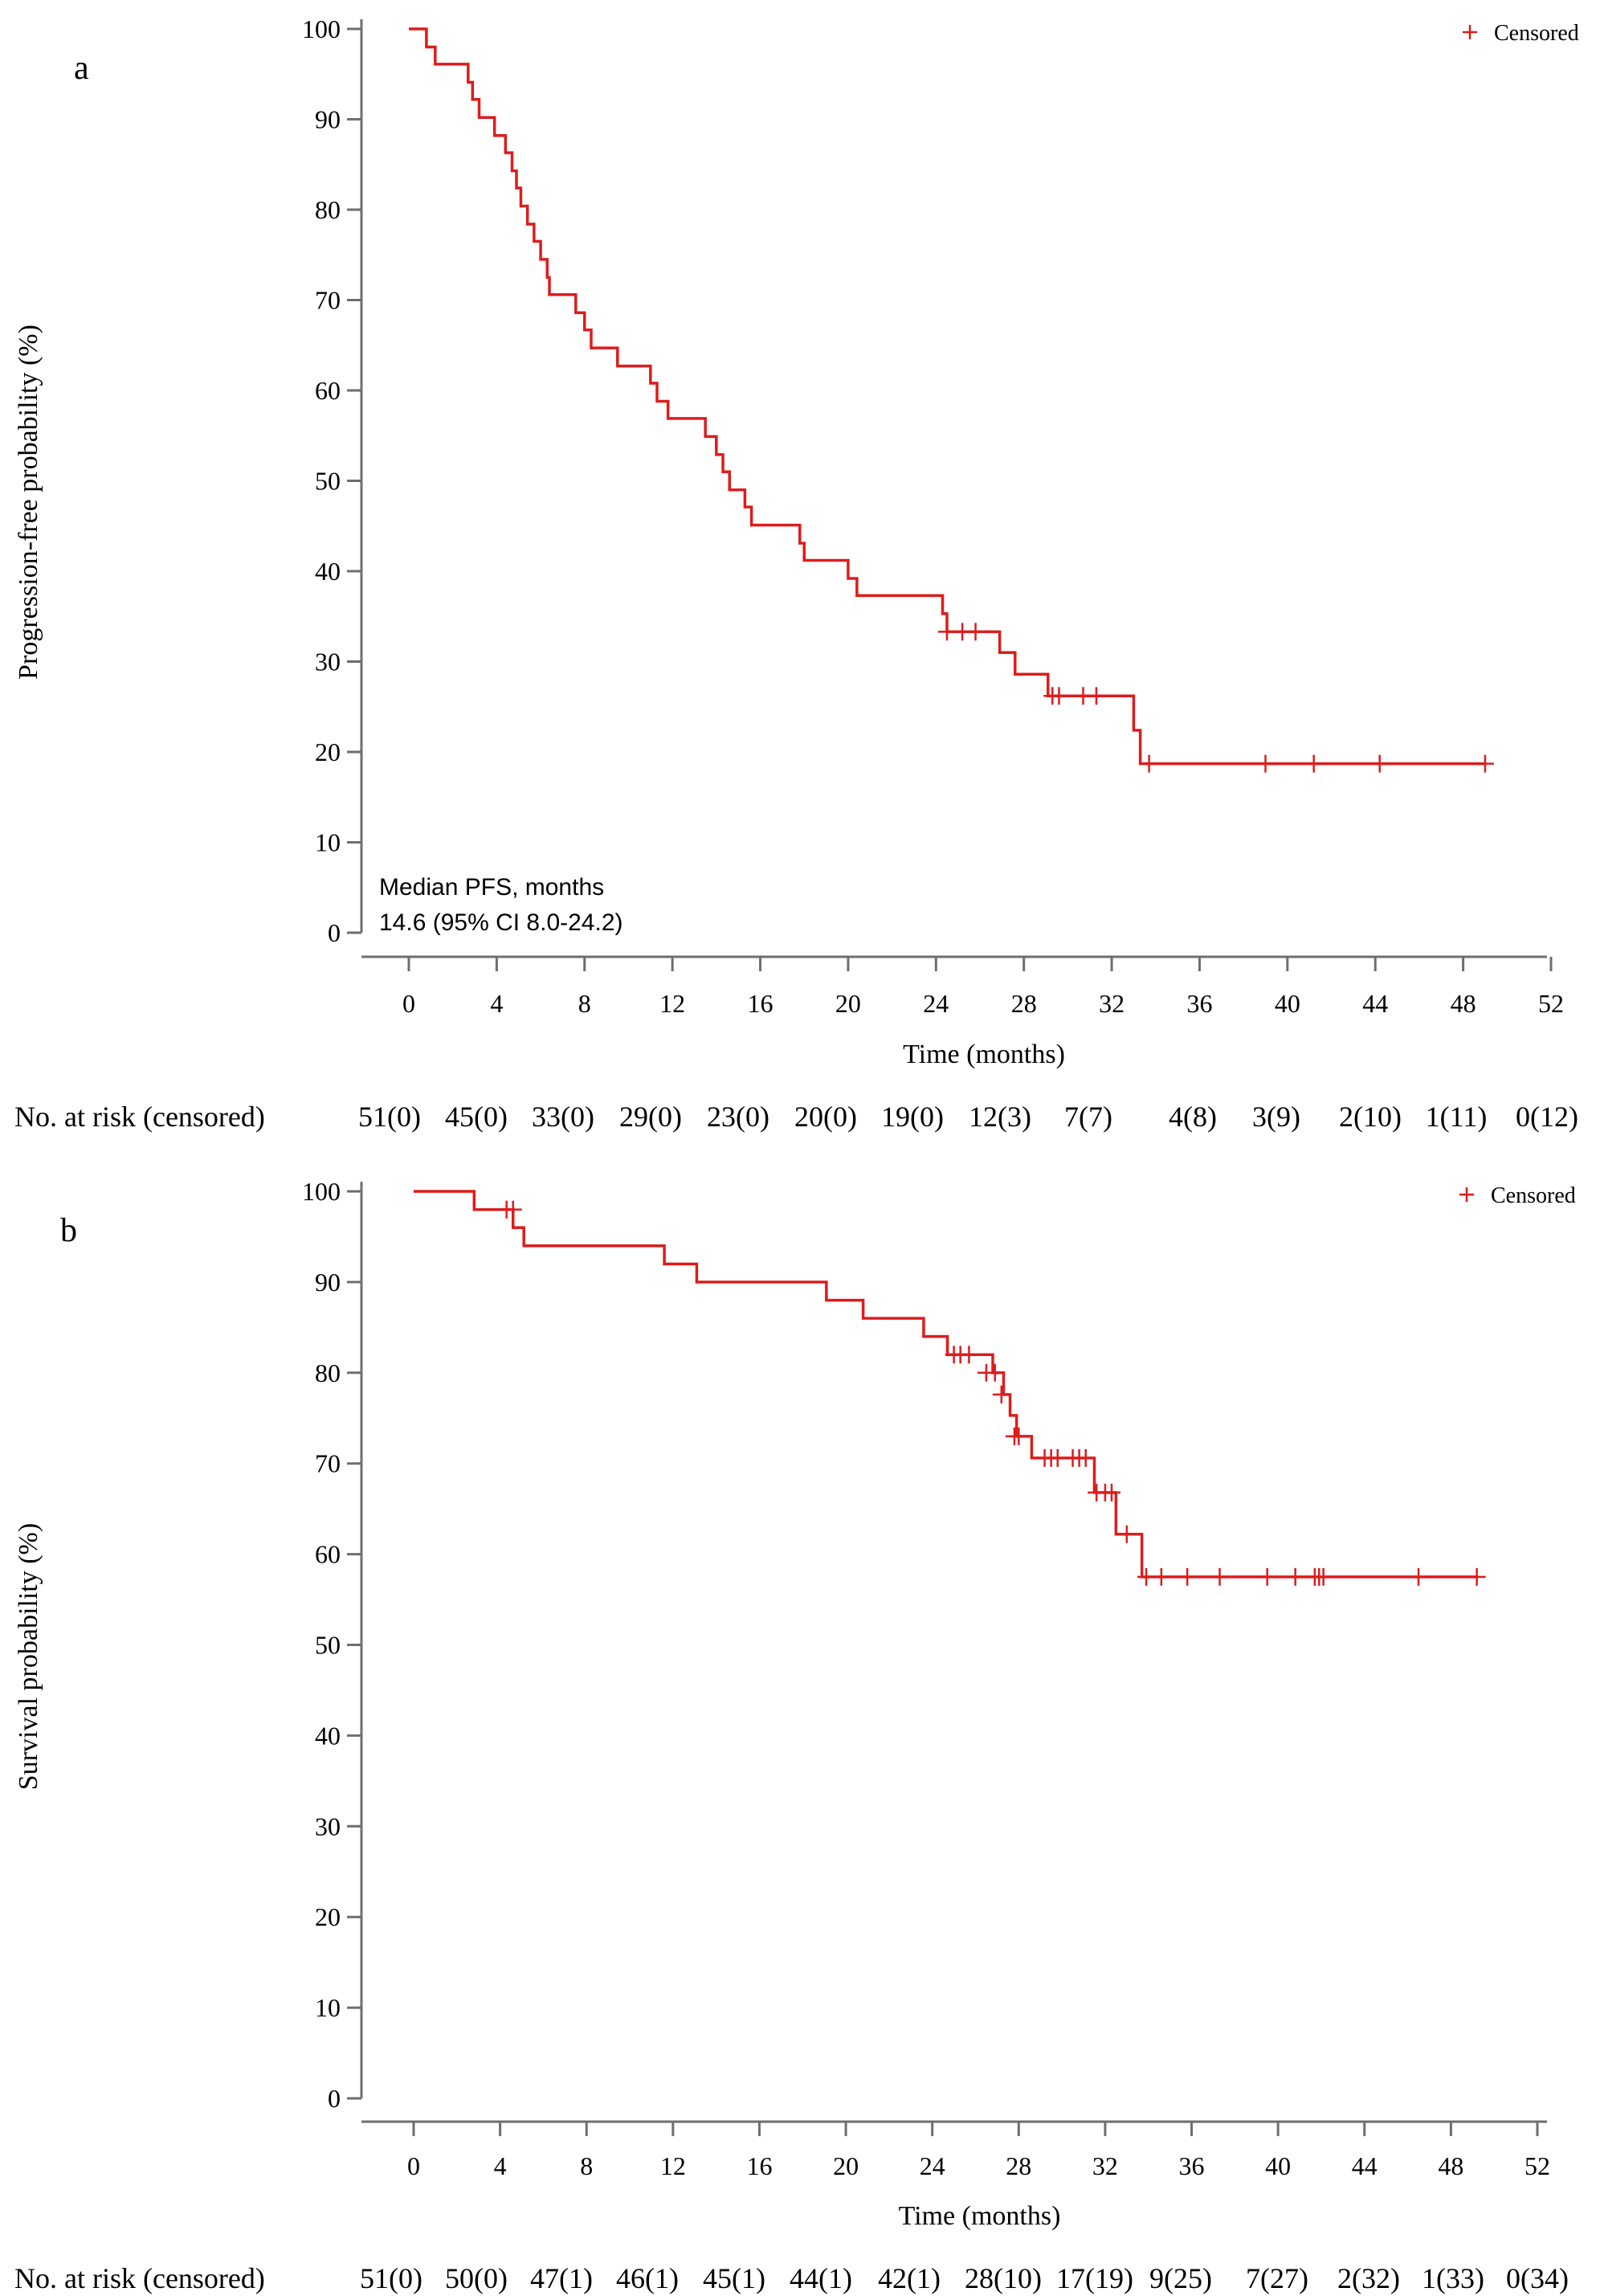 This screenshot has height=2296, width=1600. Describe the element at coordinates (1180, 2278) in the screenshot. I see `risk-table-value: 9(25)` at that location.